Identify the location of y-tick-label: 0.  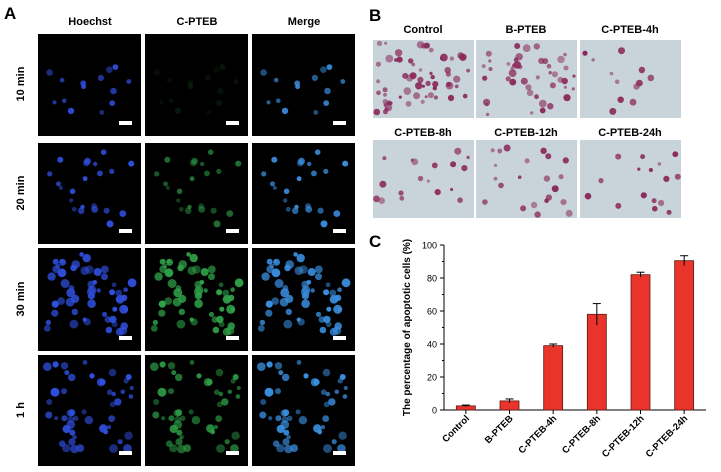
(434, 411).